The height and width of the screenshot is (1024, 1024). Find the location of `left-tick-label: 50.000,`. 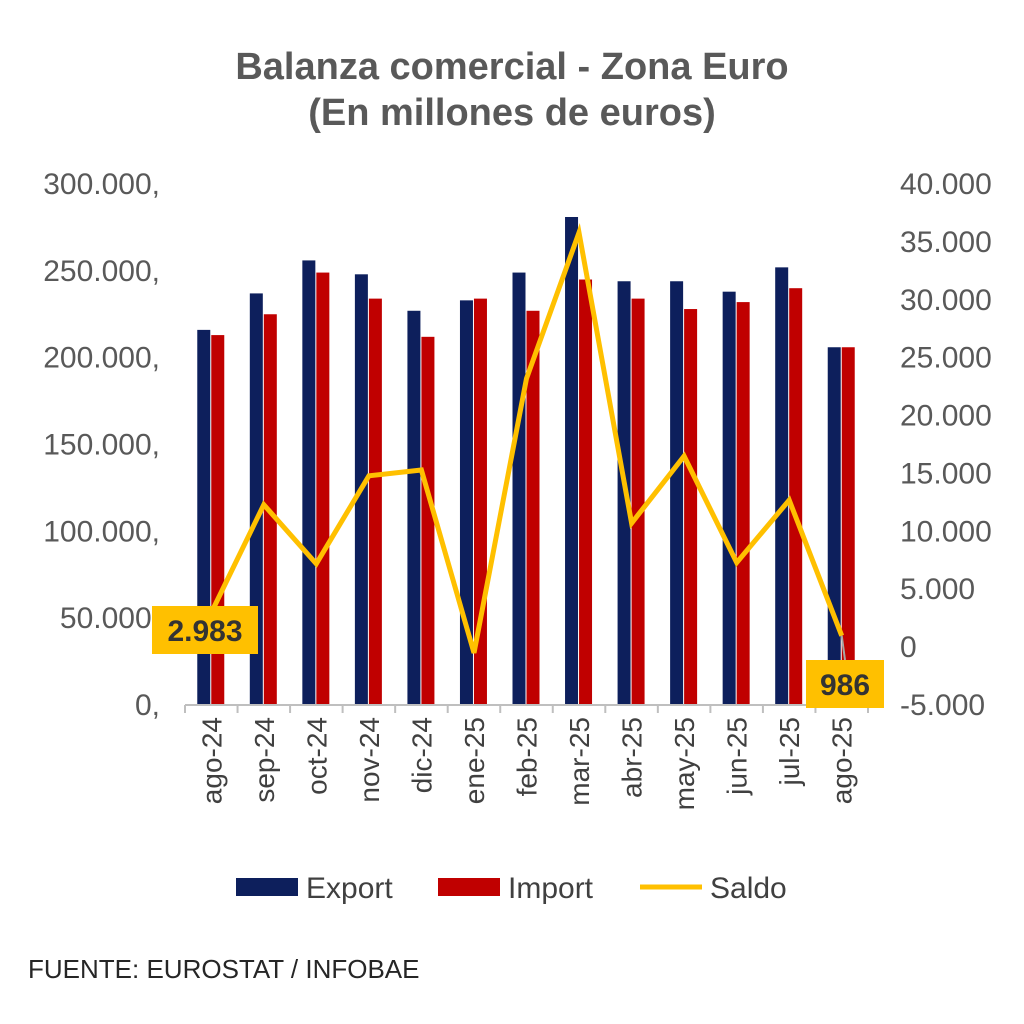

left-tick-label: 50.000, is located at coordinates (110, 618).